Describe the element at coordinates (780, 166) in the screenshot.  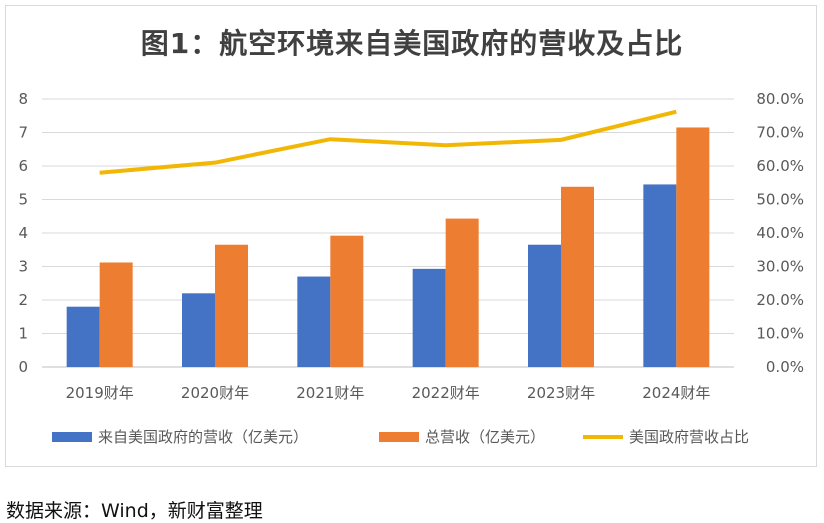
I see `y-right-tick-label: 60.0%` at that location.